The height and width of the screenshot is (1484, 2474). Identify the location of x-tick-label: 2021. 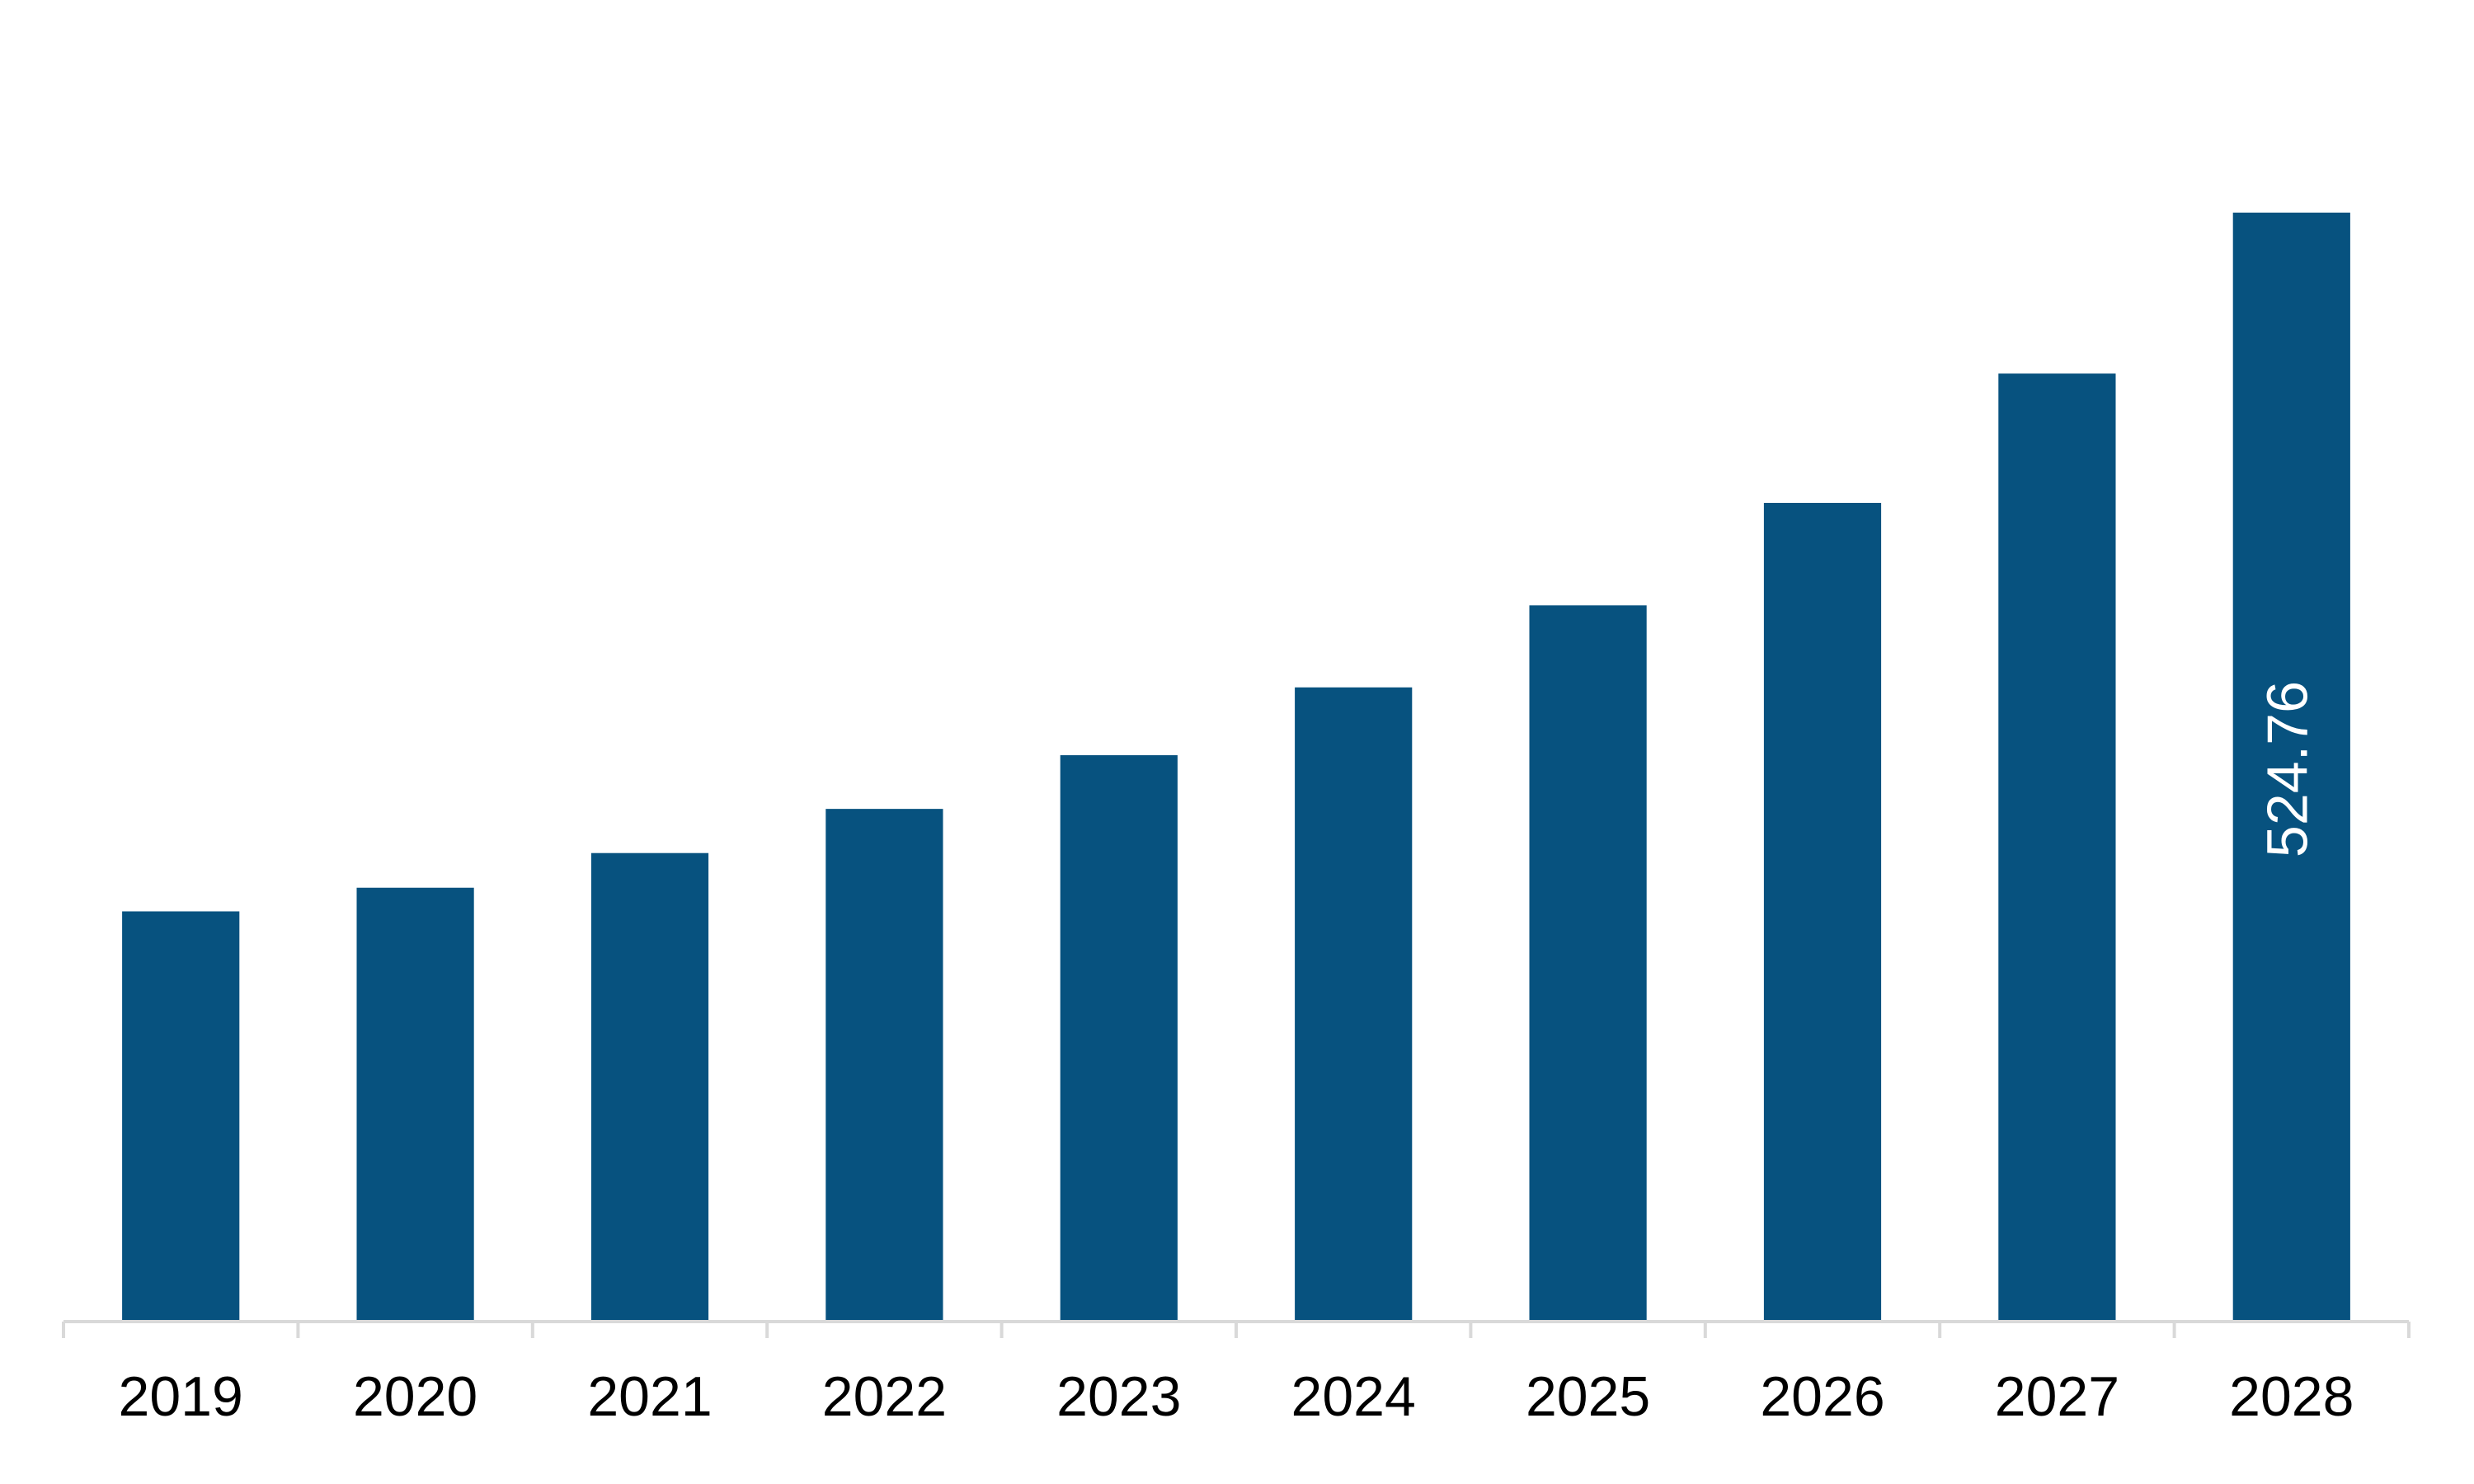
(649, 1396).